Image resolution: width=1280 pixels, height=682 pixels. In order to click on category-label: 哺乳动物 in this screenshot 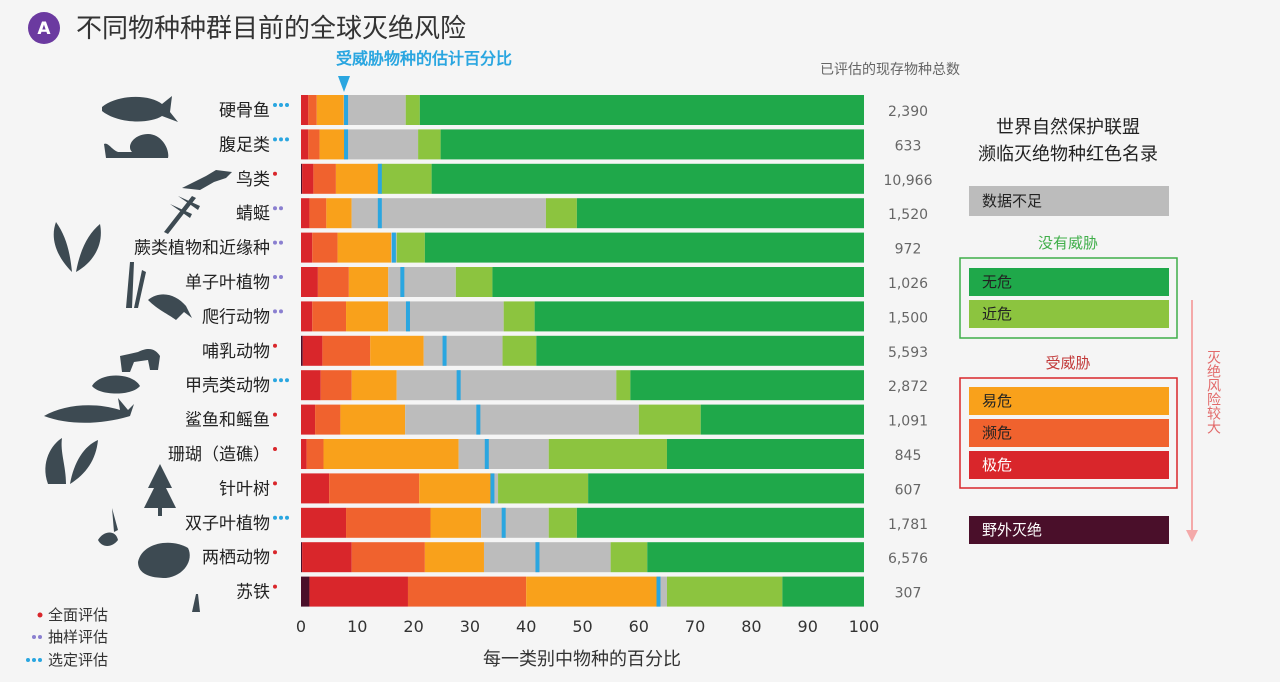, I will do `click(236, 352)`.